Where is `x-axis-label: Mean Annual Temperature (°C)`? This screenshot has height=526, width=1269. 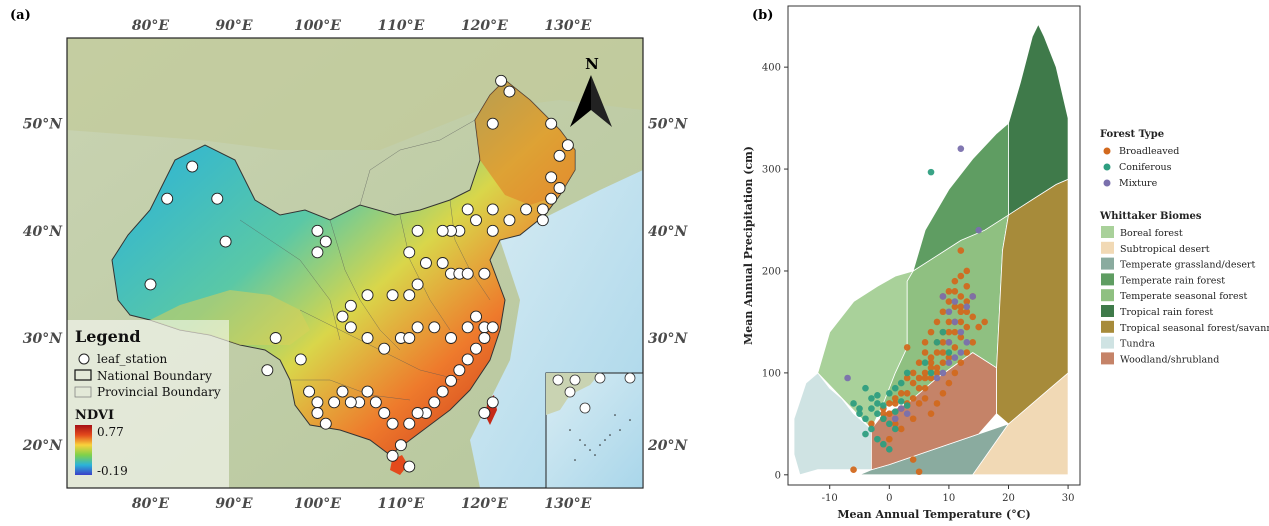 x-axis-label: Mean Annual Temperature (°C) is located at coordinates (933, 514).